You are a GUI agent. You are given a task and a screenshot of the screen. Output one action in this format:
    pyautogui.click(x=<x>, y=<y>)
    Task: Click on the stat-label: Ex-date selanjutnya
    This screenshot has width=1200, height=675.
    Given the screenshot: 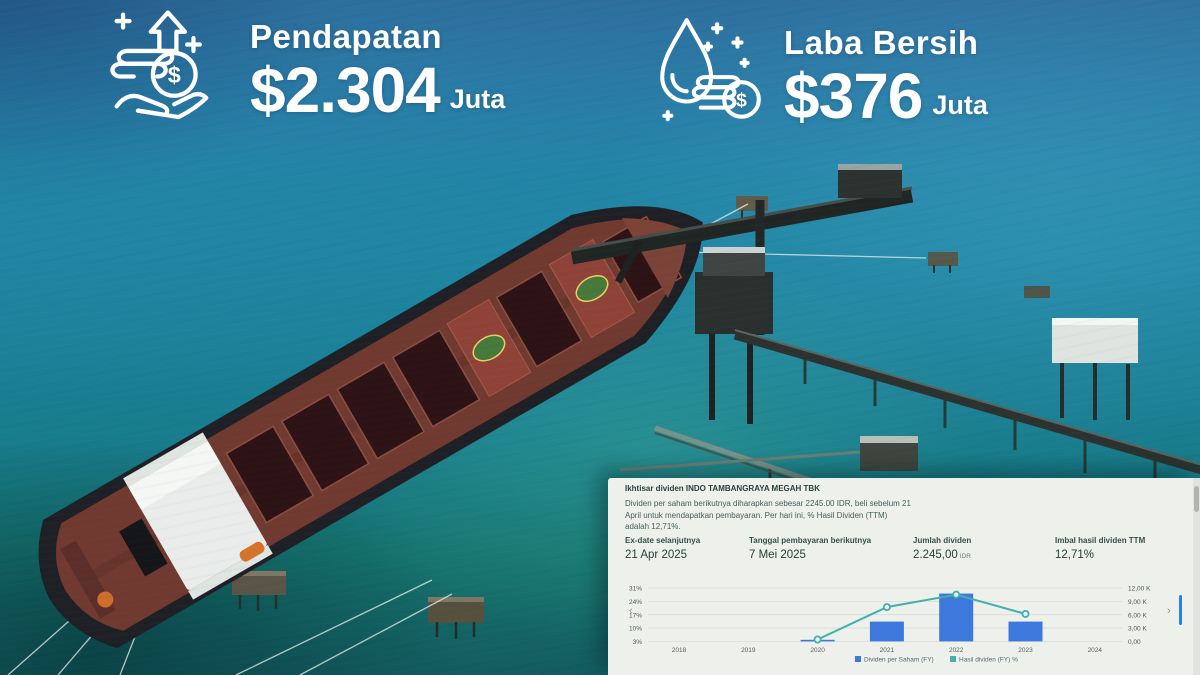 What is the action you would take?
    pyautogui.click(x=663, y=540)
    